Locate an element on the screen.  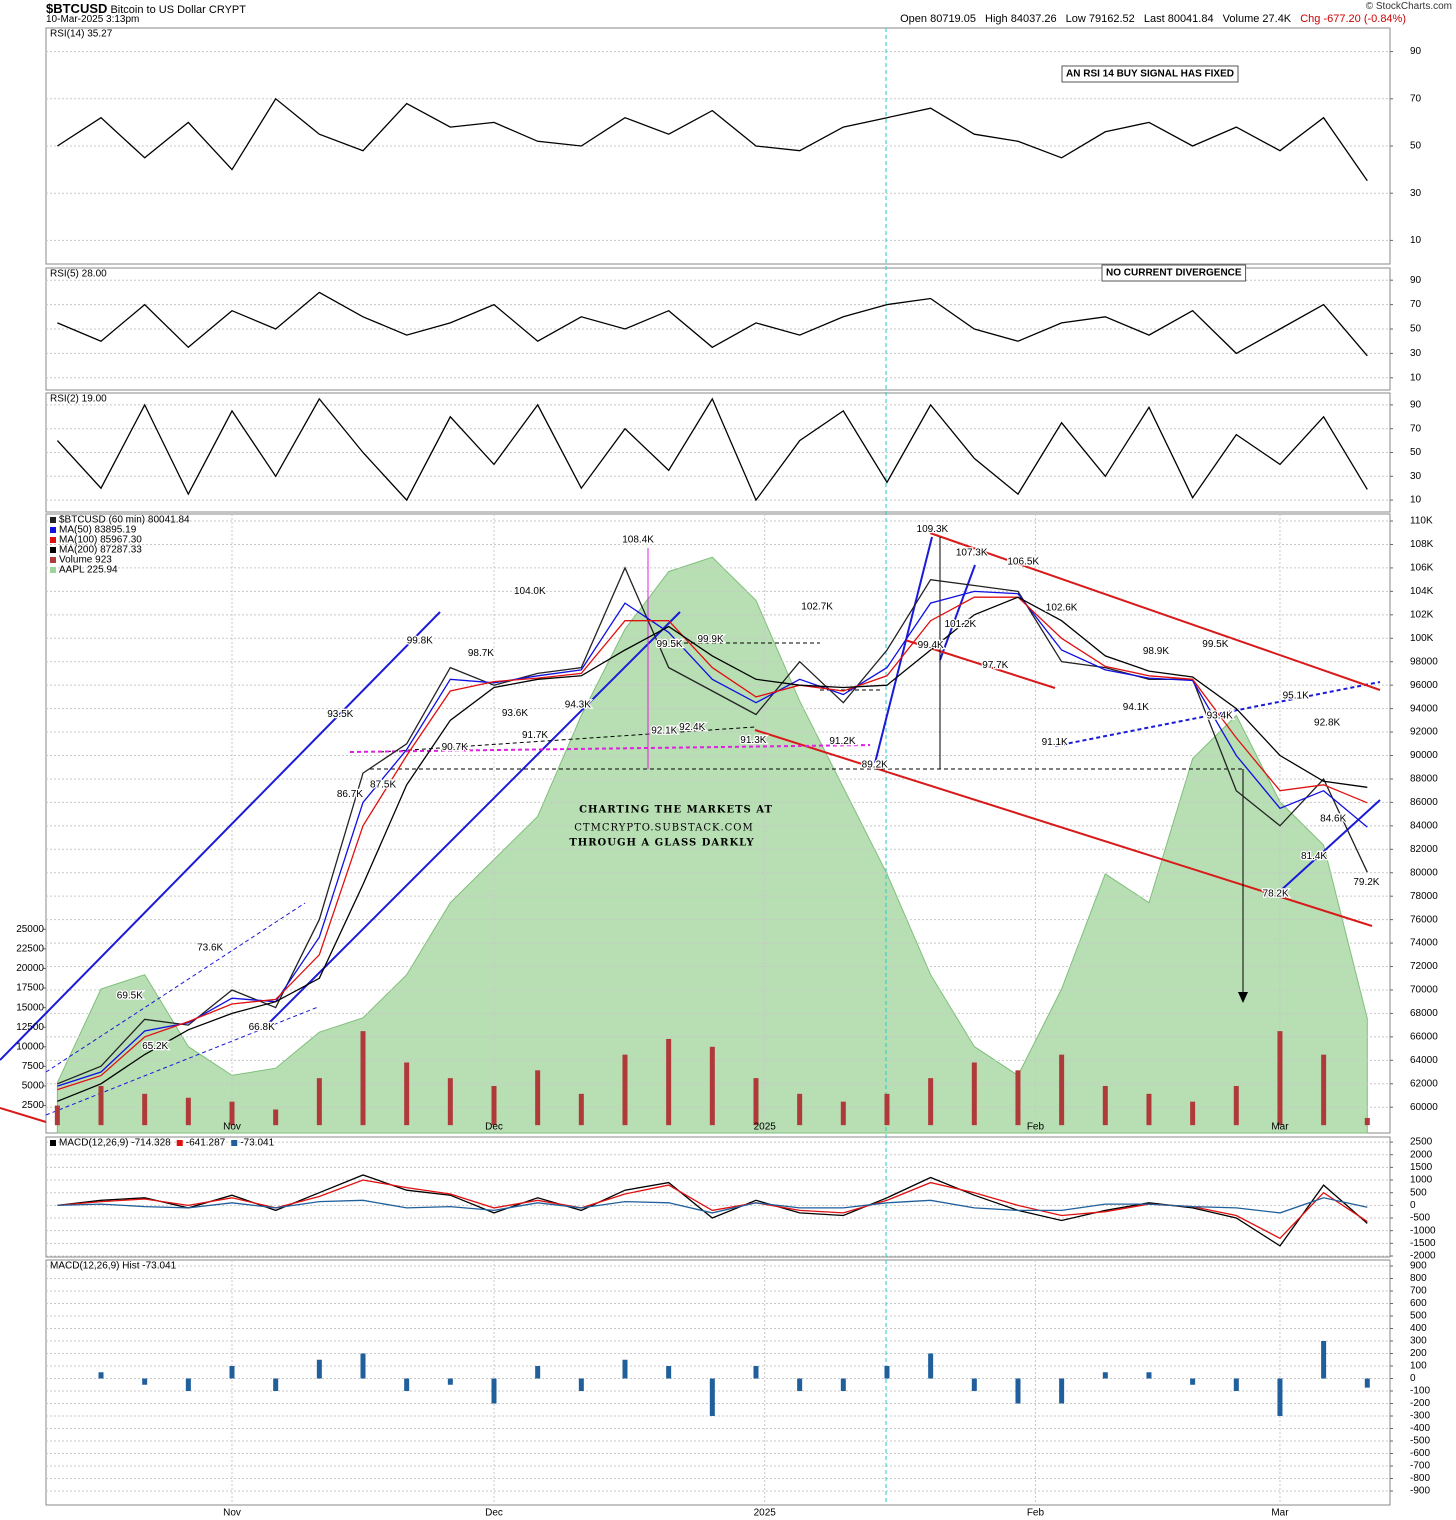
price-annotation: 94.1K is located at coordinates (1136, 707).